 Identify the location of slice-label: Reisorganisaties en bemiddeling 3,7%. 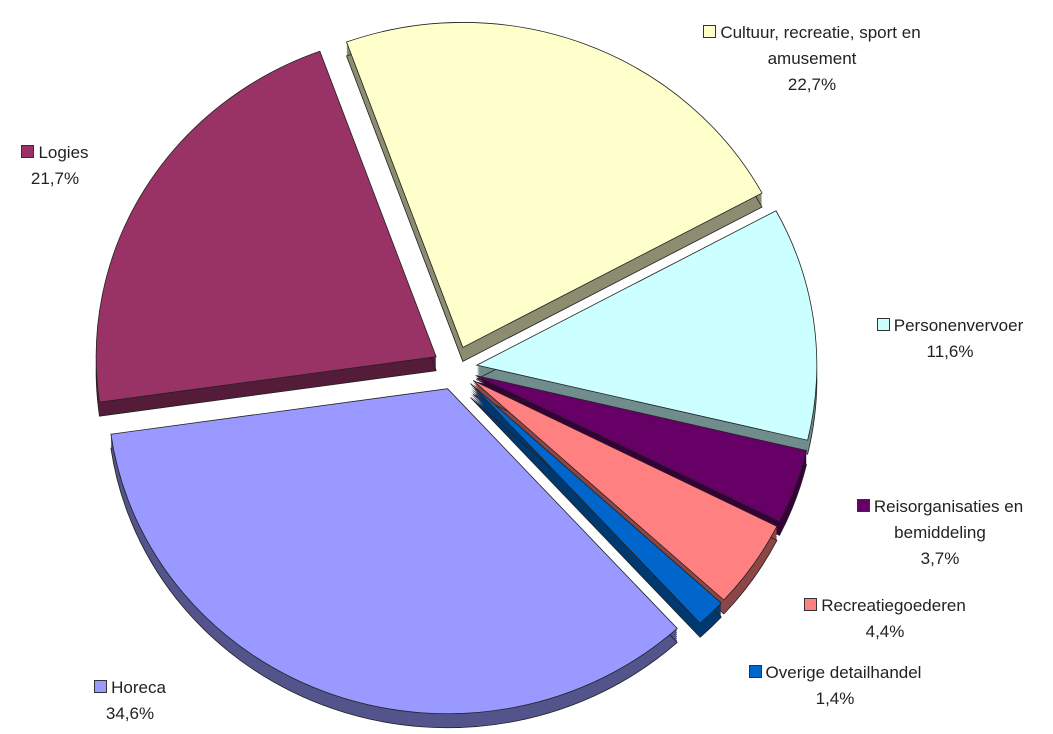
(940, 533).